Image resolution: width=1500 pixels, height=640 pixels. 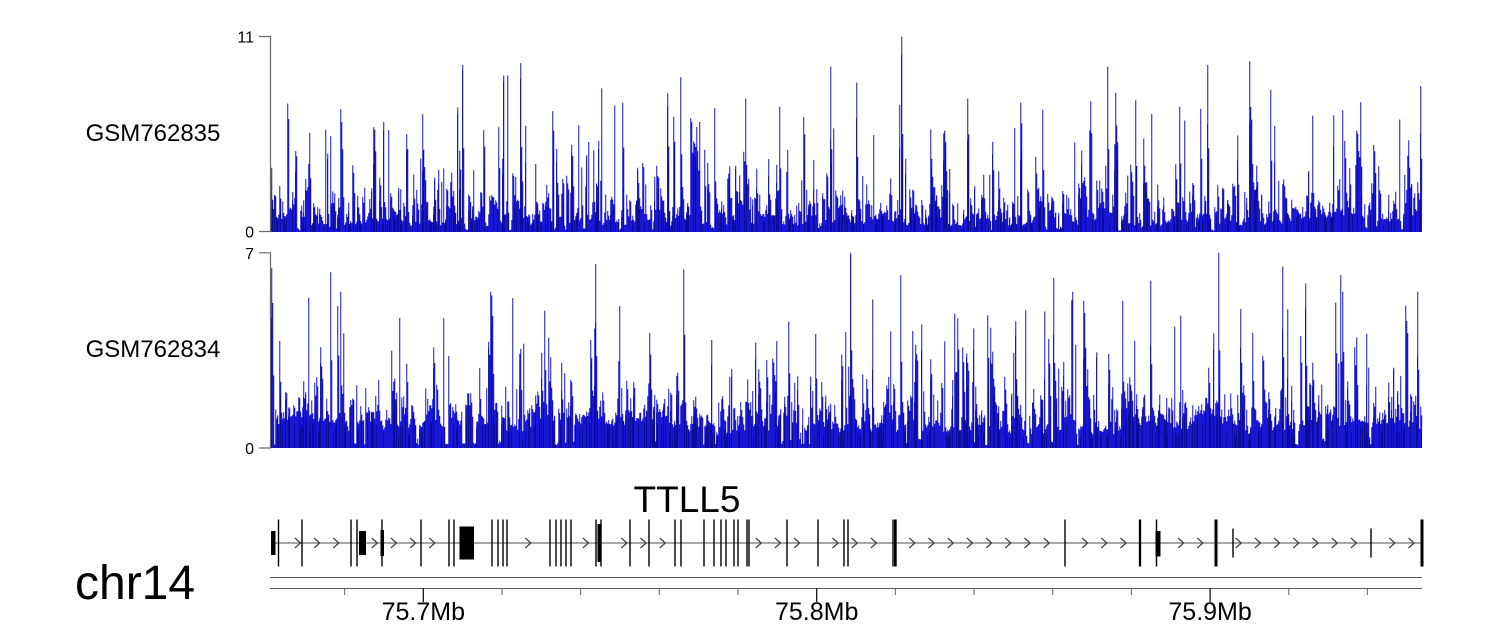 I want to click on svg-text: chr14, so click(x=135, y=583).